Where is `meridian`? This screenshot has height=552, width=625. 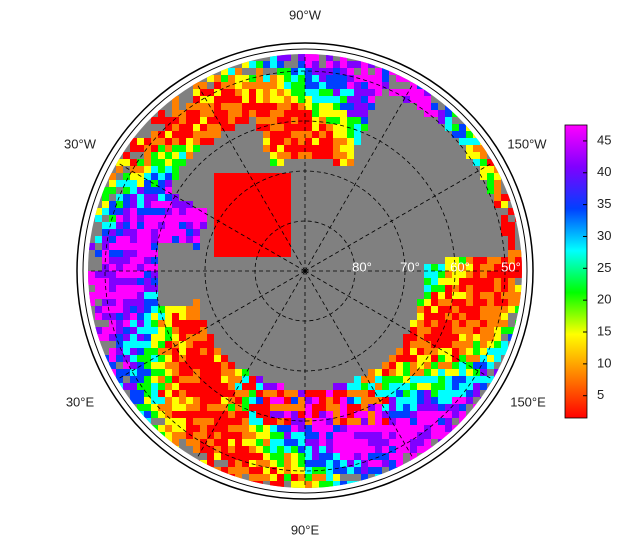 meridian is located at coordinates (399, 325).